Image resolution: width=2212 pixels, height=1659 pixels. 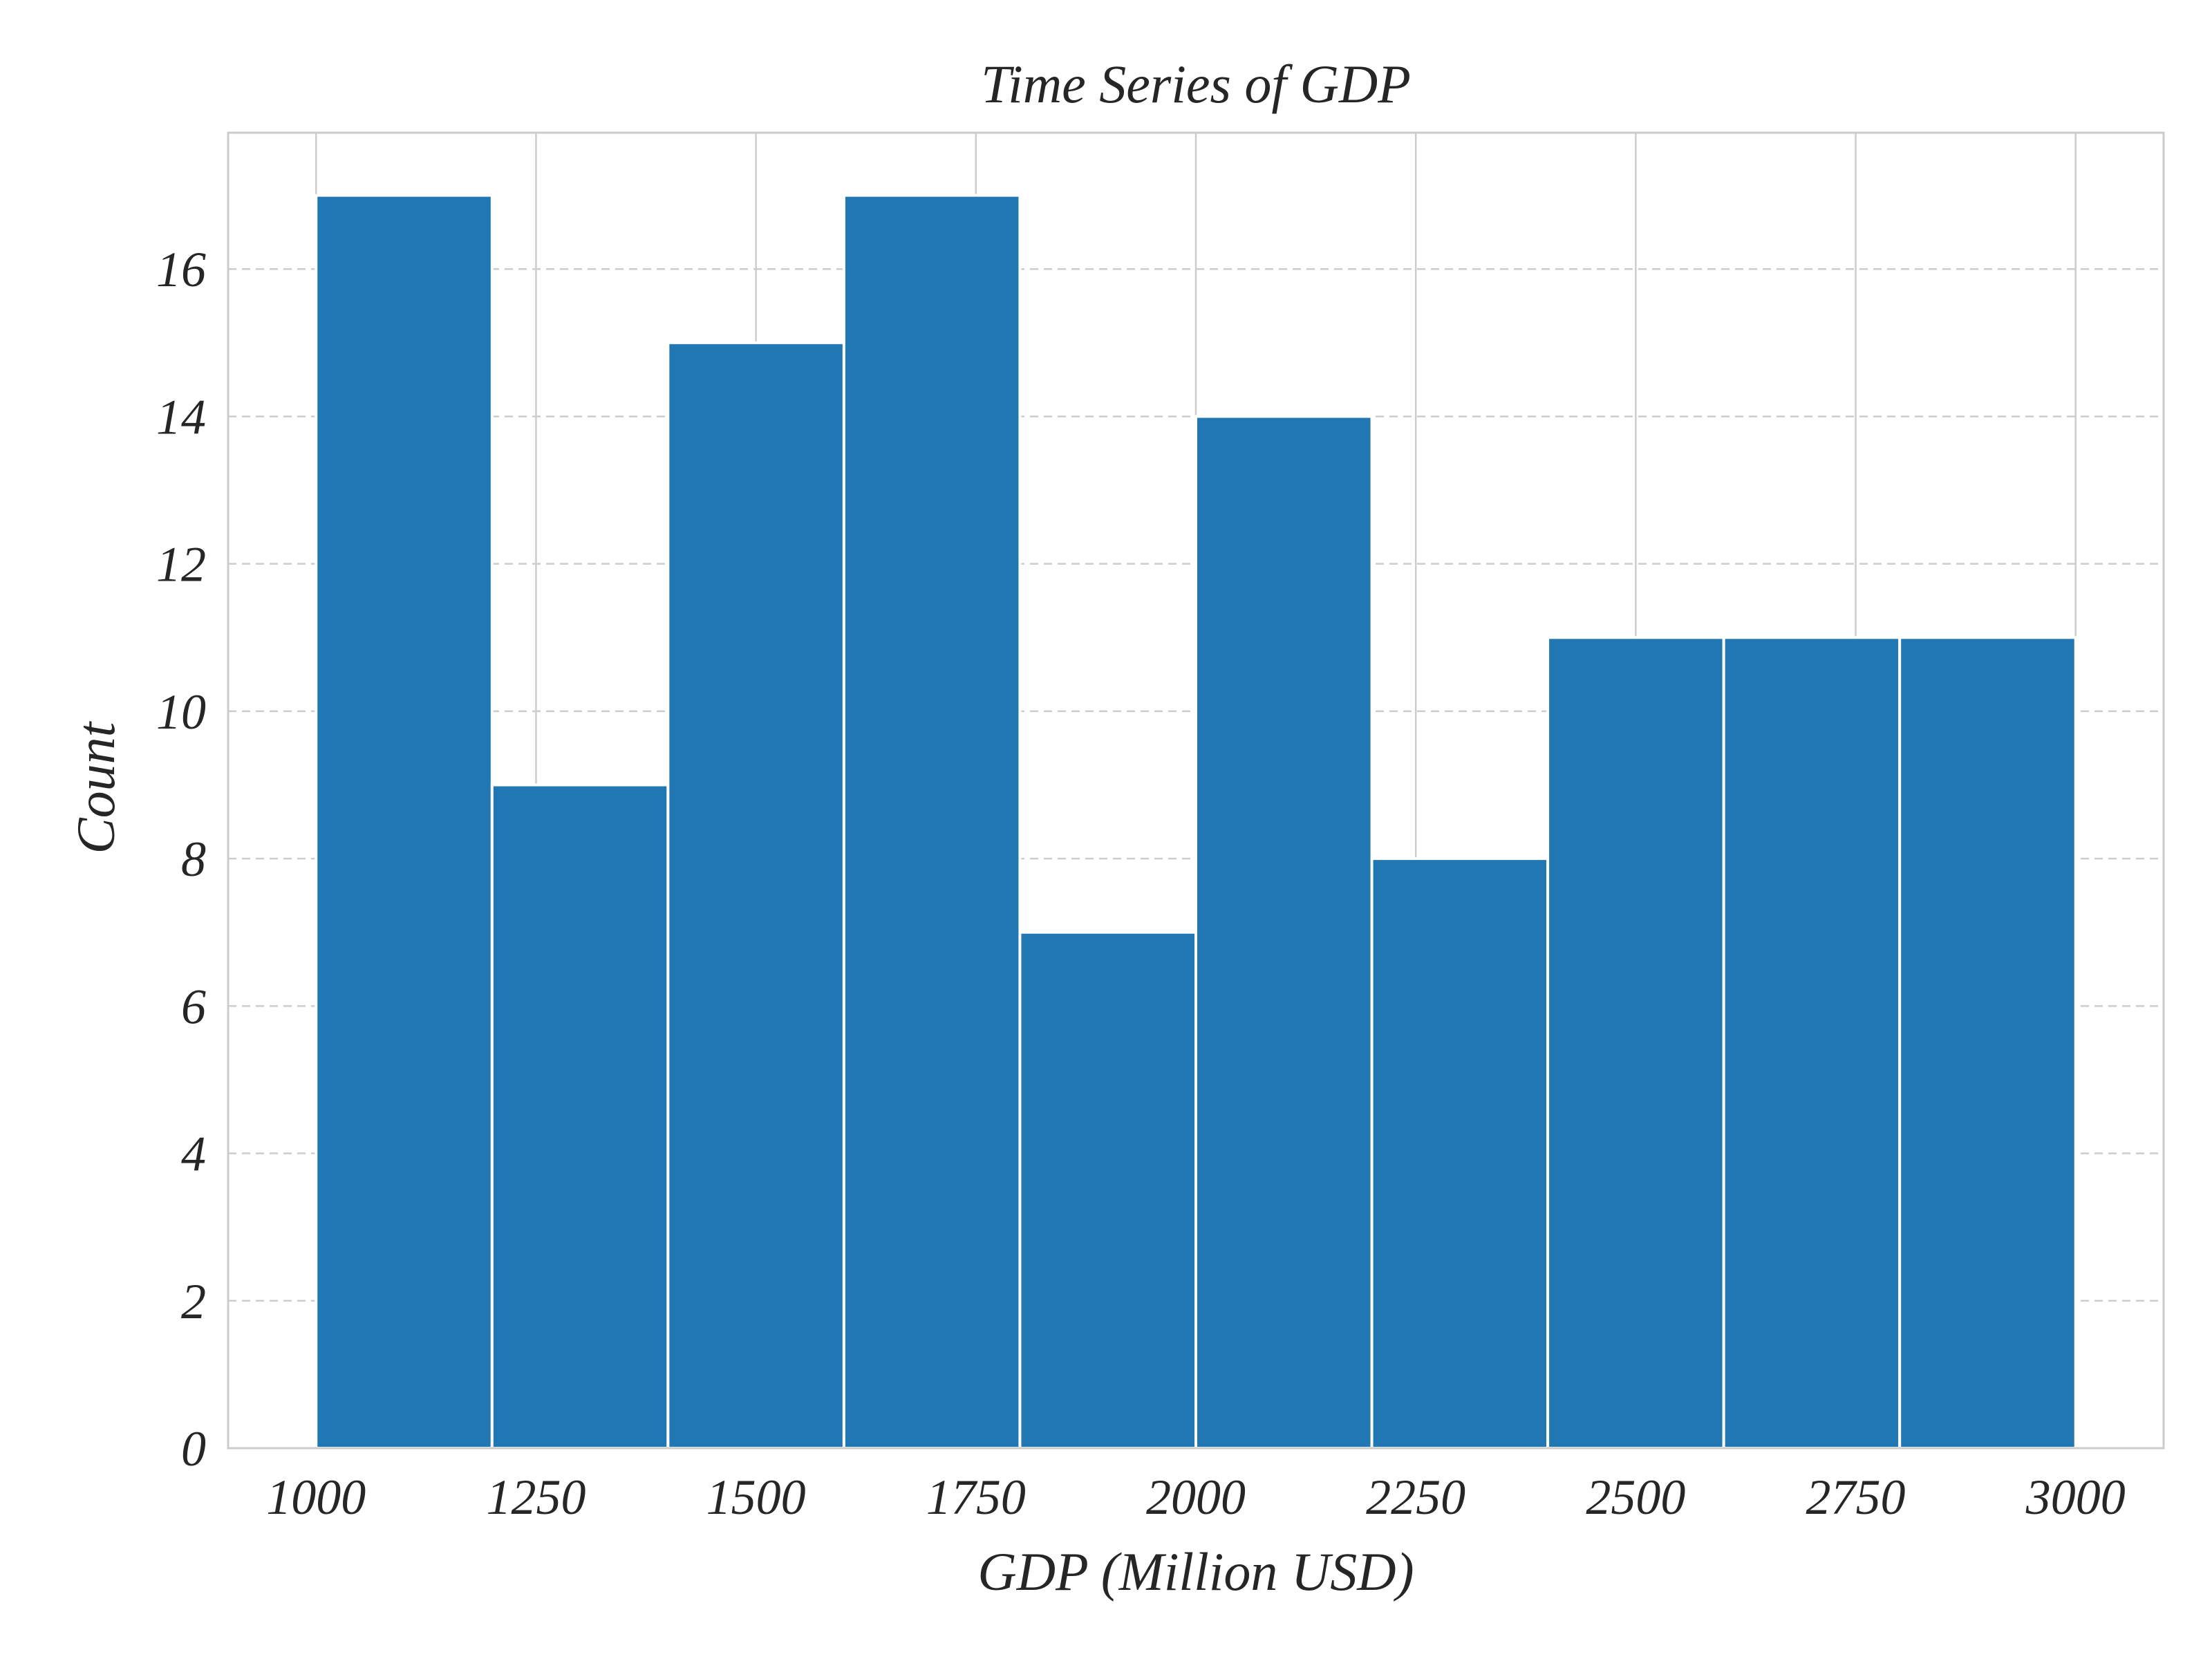 What do you see at coordinates (194, 1154) in the screenshot?
I see `y-tick-label: 4` at bounding box center [194, 1154].